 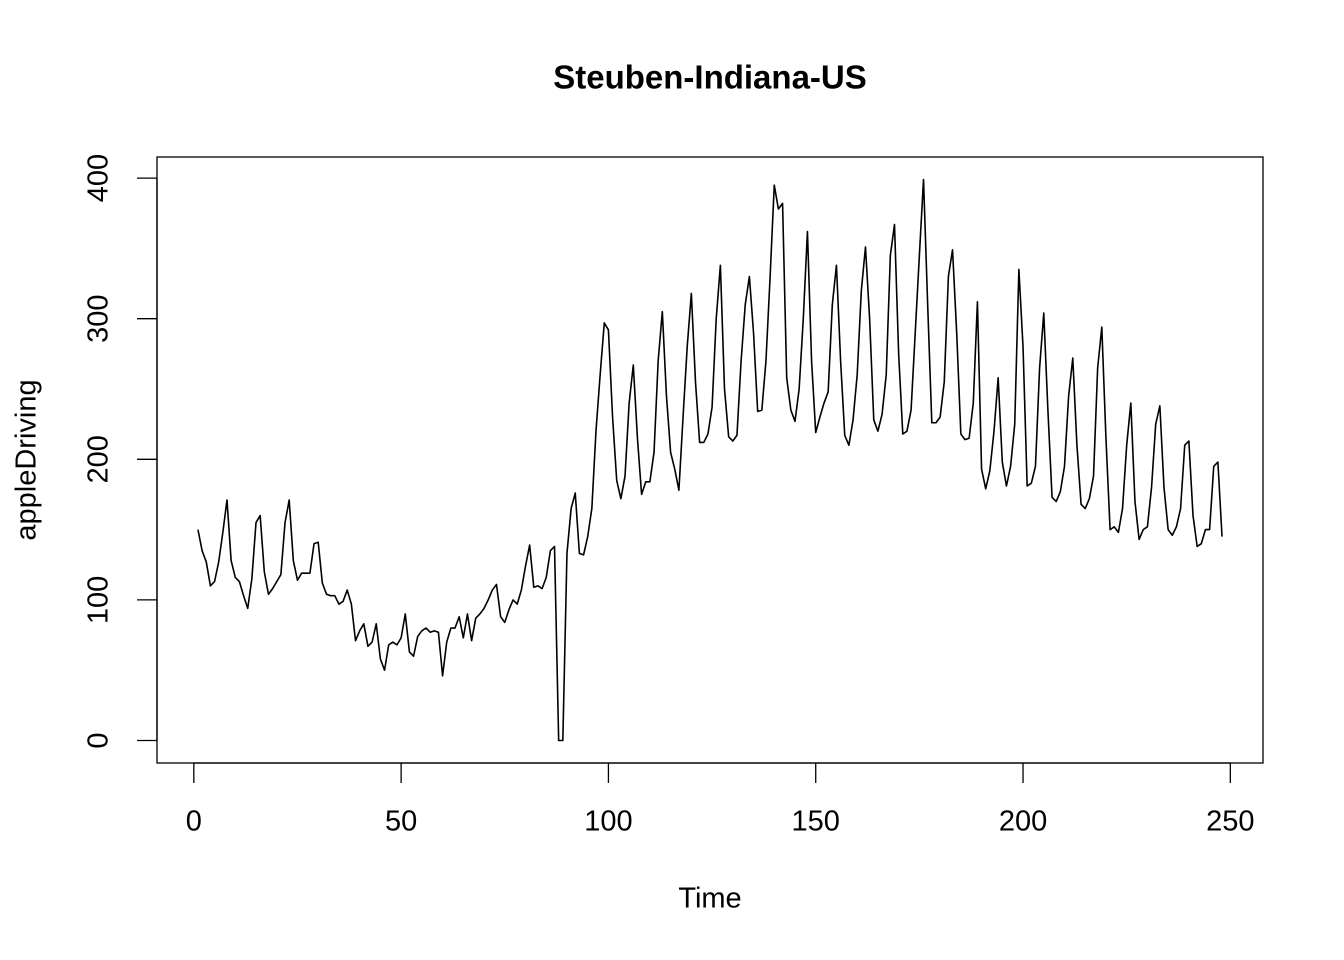 I want to click on y-tick-label: 200, so click(x=99, y=459).